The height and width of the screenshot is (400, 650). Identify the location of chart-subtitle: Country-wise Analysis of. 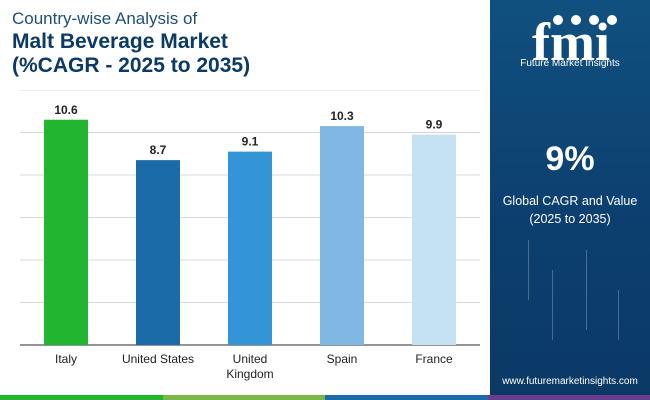
(105, 18).